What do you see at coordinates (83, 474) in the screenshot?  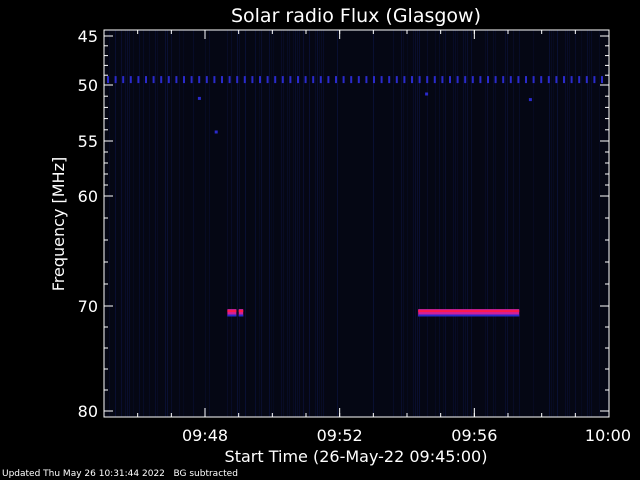 I see `footer-updated: Updated Thu May 26 10:31:44 2022` at bounding box center [83, 474].